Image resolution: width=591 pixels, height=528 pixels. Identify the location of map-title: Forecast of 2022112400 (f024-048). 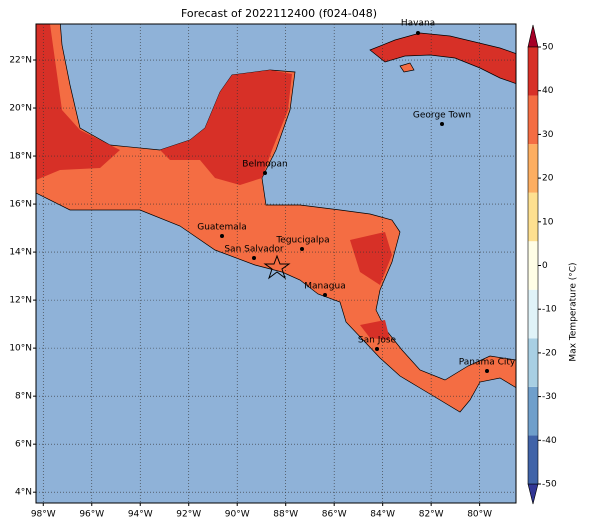
(279, 13).